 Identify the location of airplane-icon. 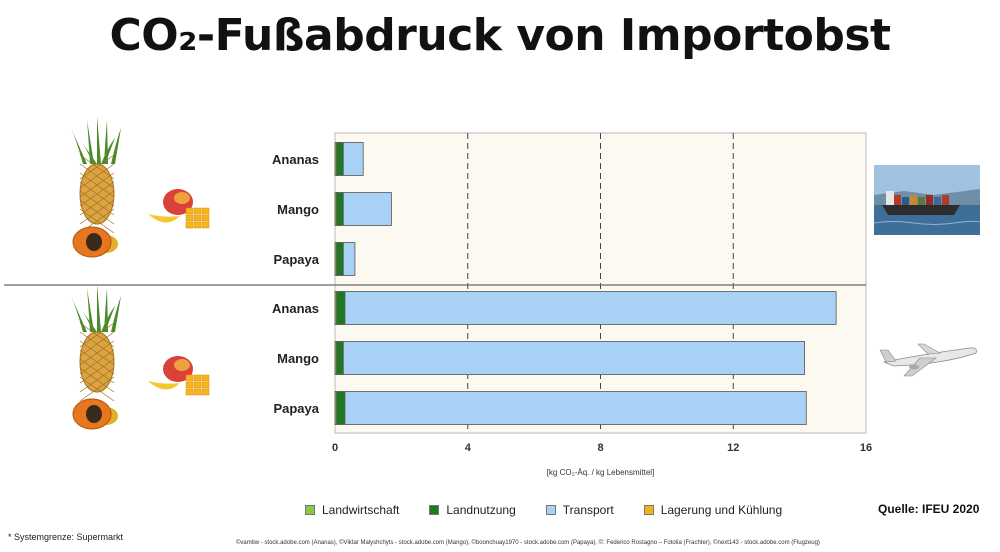
(928, 360).